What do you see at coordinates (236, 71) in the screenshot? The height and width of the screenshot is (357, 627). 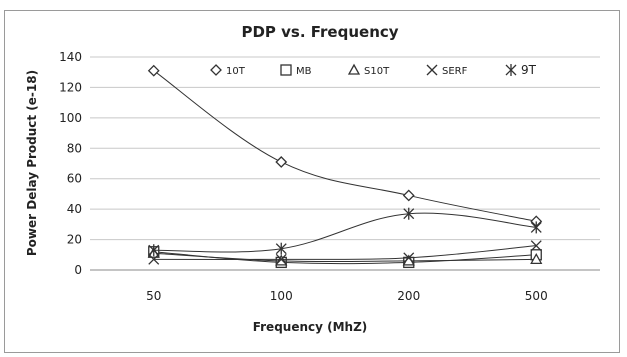 I see `legend-label-10t: 10T` at bounding box center [236, 71].